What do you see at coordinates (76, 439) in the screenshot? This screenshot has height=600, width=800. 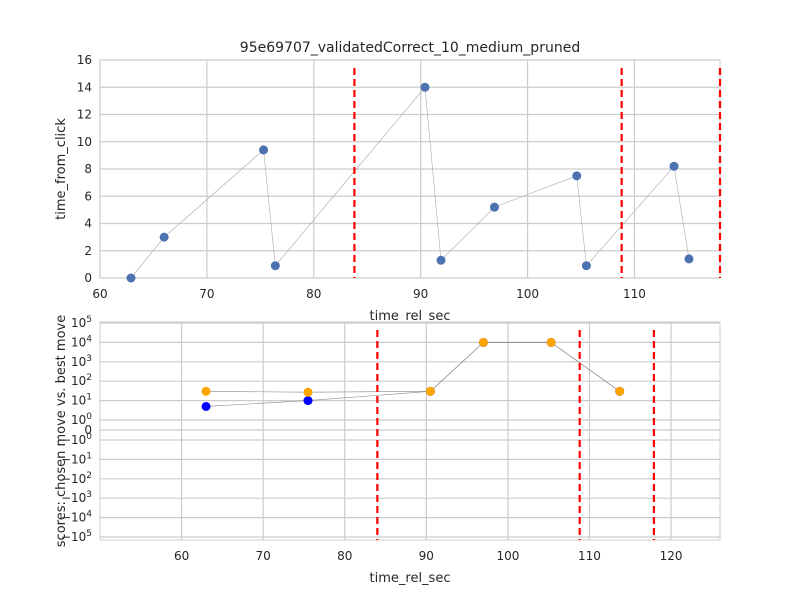 I see `y-tick-label: −100` at bounding box center [76, 439].